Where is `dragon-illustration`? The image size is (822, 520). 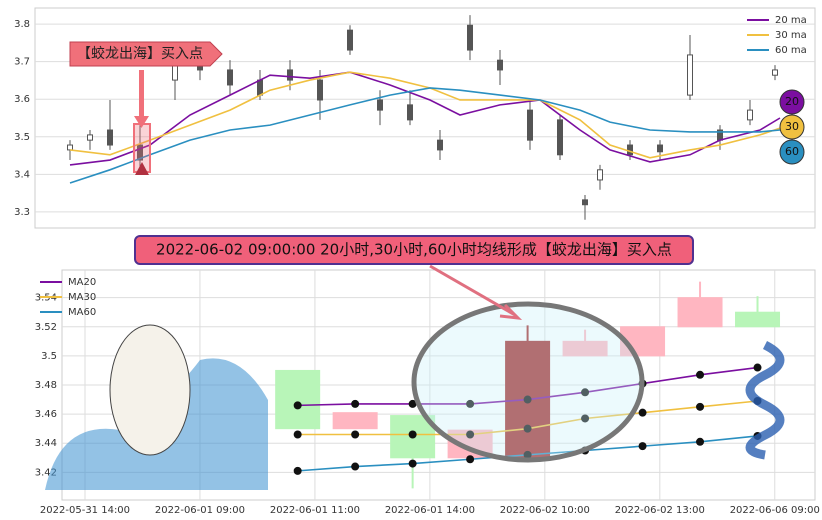 dragon-illustration is located at coordinates (765, 400).